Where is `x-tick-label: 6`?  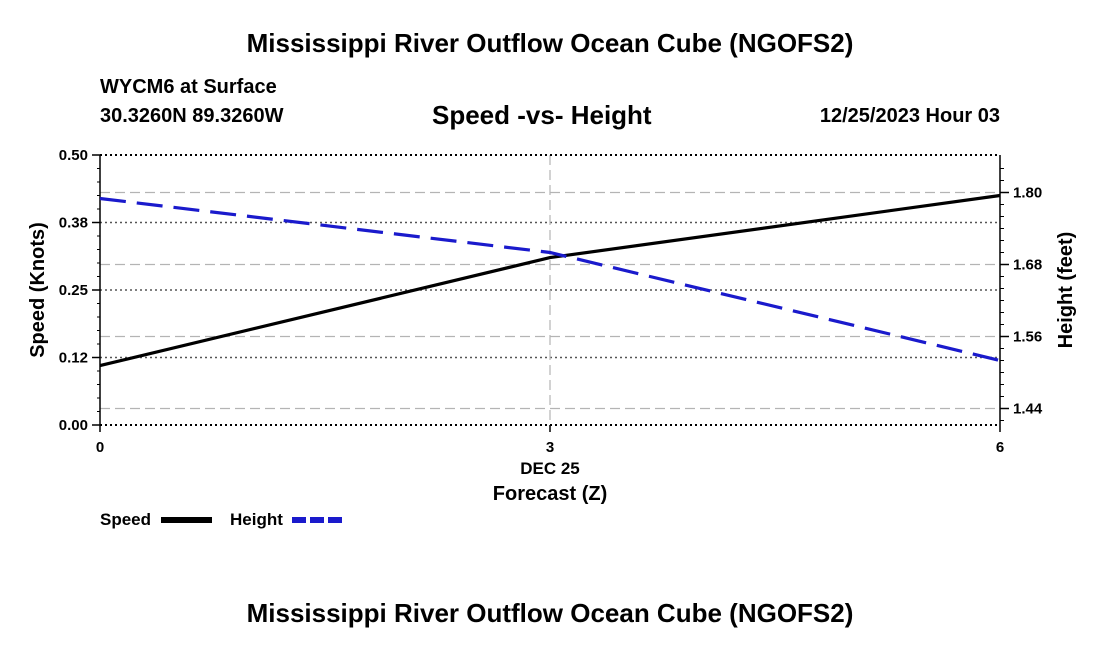
x-tick-label: 6 is located at coordinates (1000, 447).